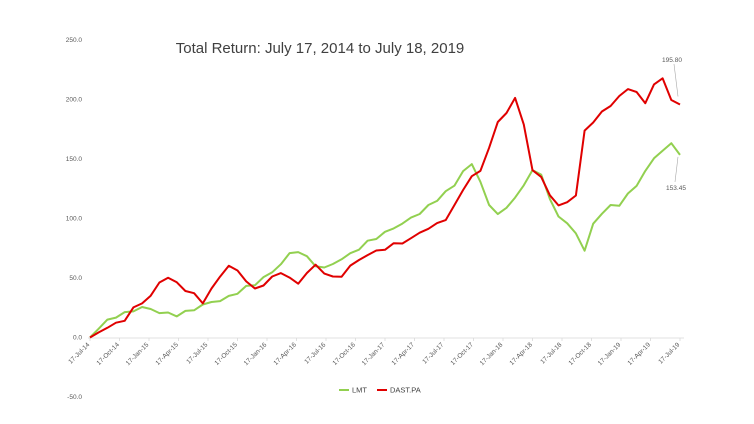 The image size is (754, 424). I want to click on x-tick-label: 17-Jan-19, so click(610, 354).